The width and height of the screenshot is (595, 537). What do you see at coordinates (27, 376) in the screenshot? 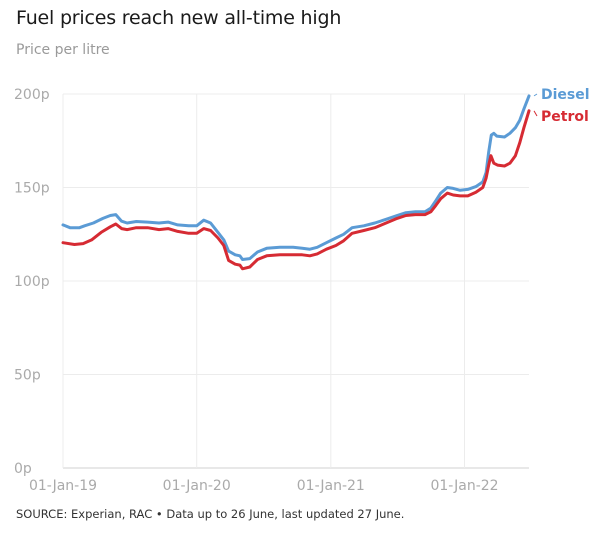
I see `y-tick-label-50: 50p` at bounding box center [27, 376].